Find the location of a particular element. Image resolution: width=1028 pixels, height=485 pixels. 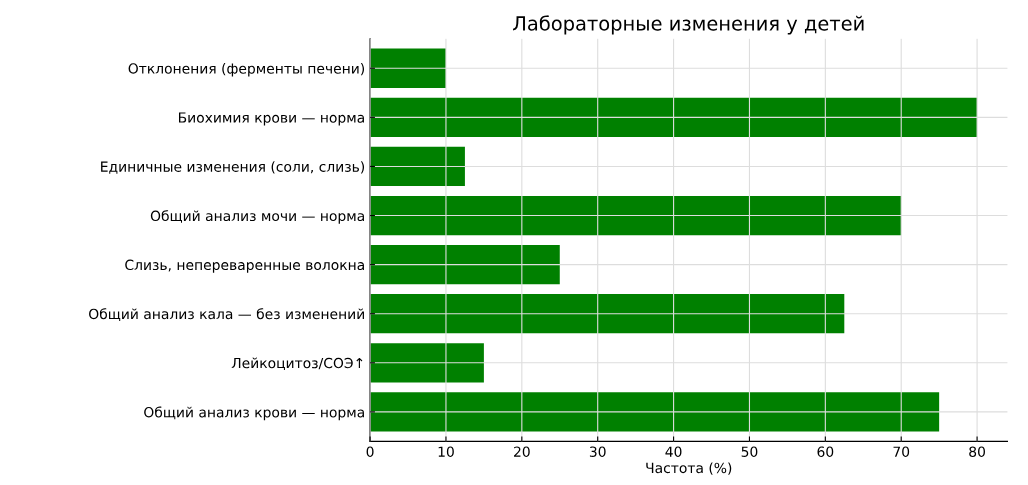

y-tick-label: Слизь, непереваренные волокна is located at coordinates (244, 266).